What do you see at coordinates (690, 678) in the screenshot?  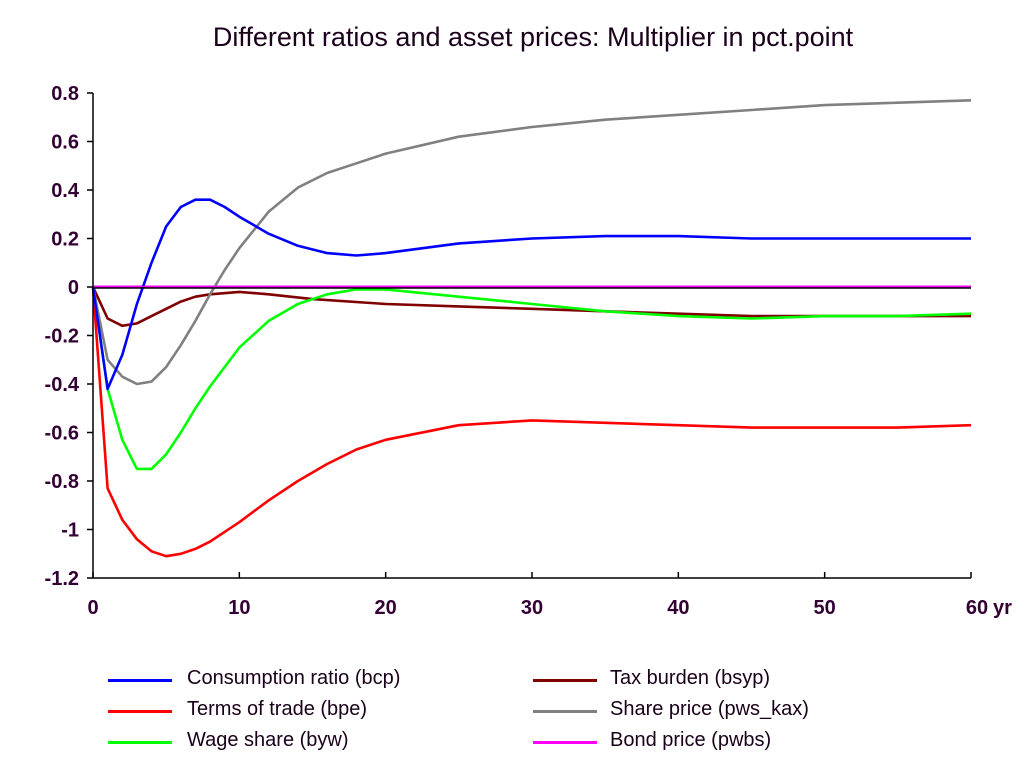 I see `legend-label: Tax burden (bsyp)` at bounding box center [690, 678].